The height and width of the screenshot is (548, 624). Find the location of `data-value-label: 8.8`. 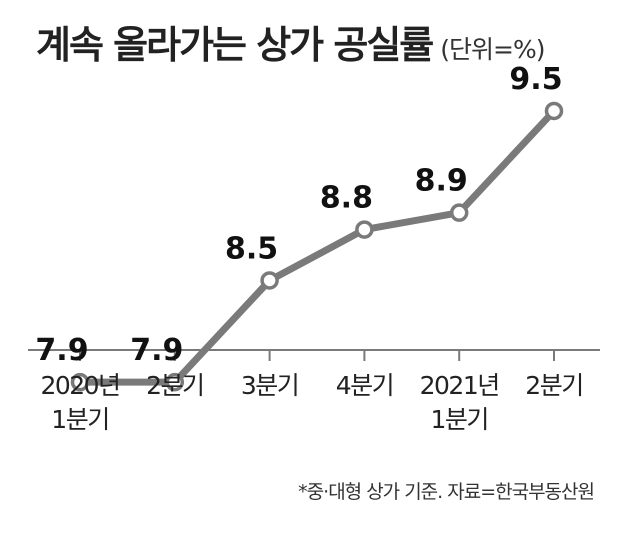

data-value-label: 8.8 is located at coordinates (346, 198).